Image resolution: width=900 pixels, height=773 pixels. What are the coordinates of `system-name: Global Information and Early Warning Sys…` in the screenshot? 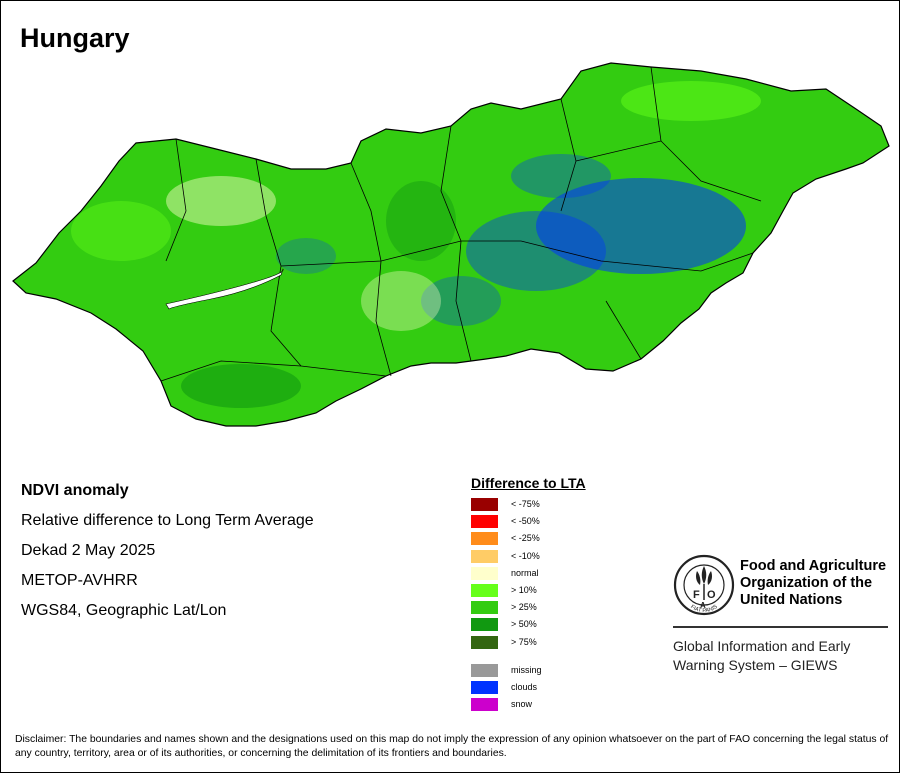 It's located at (761, 656).